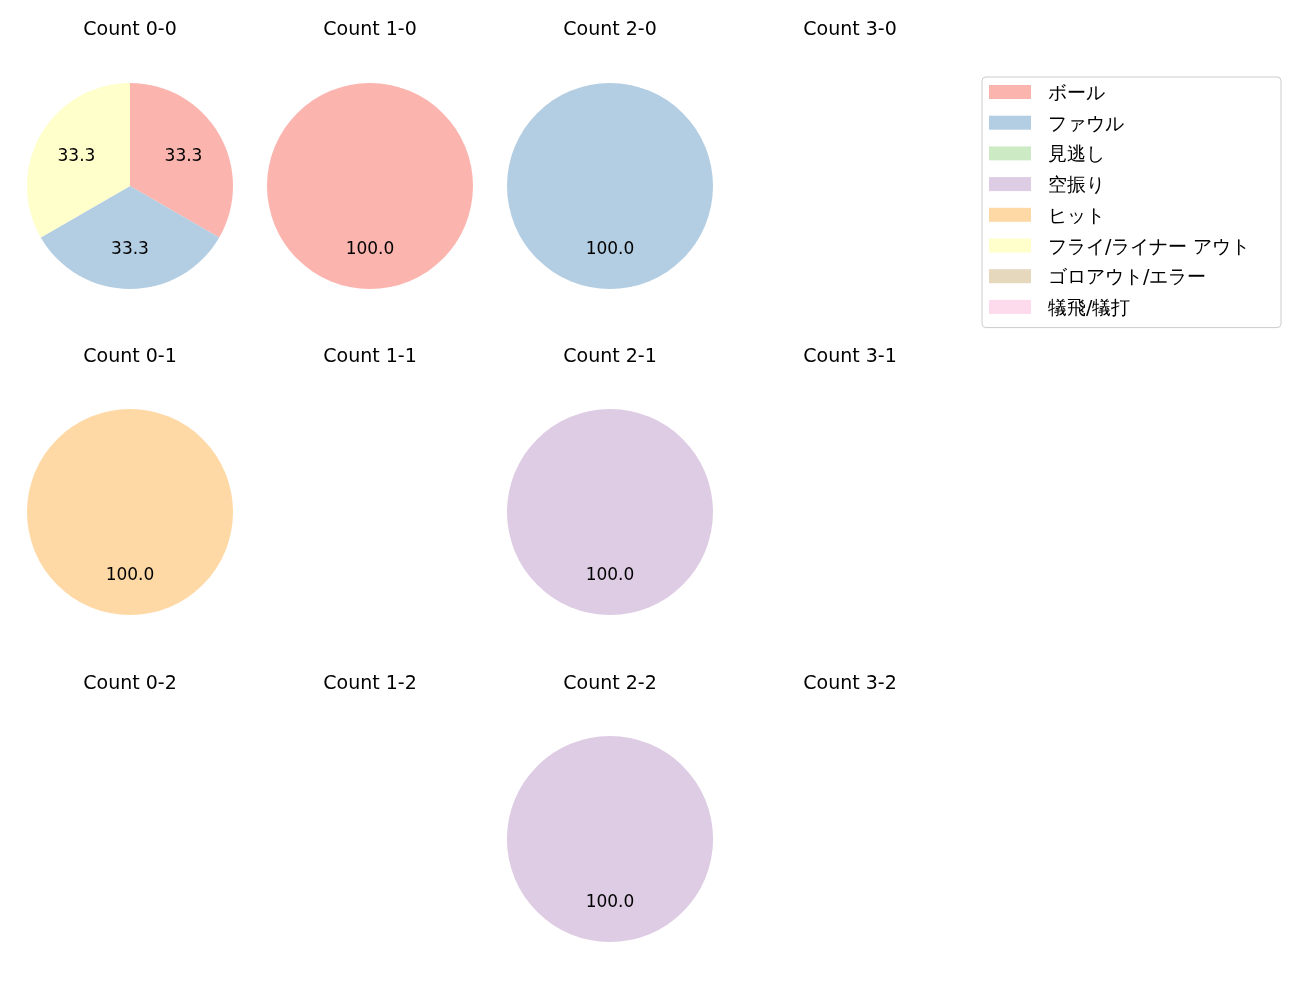 Image resolution: width=1300 pixels, height=1000 pixels. What do you see at coordinates (130, 28) in the screenshot?
I see `chart-title: Count 0-0` at bounding box center [130, 28].